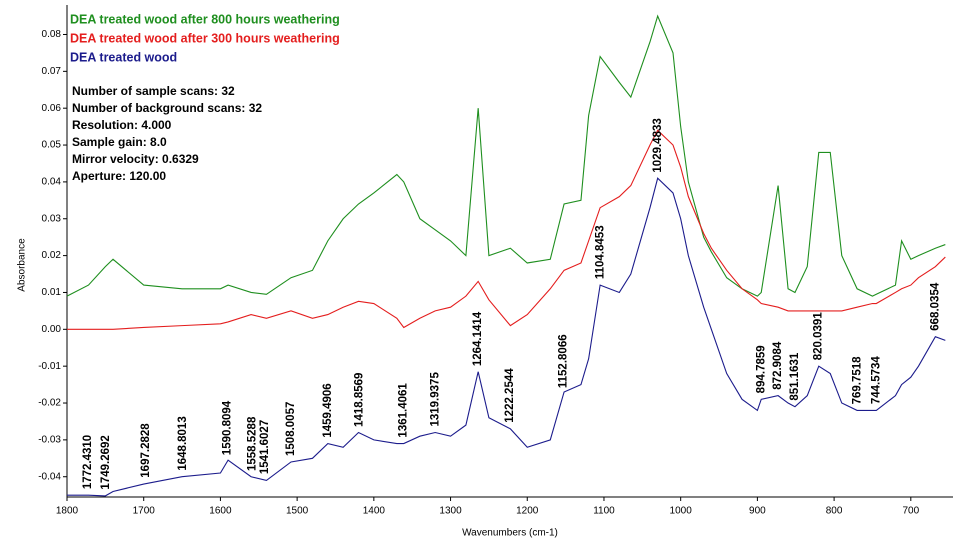 Image resolution: width=953 pixels, height=541 pixels. Describe the element at coordinates (49, 403) in the screenshot. I see `y-tick-label: -0.02` at that location.